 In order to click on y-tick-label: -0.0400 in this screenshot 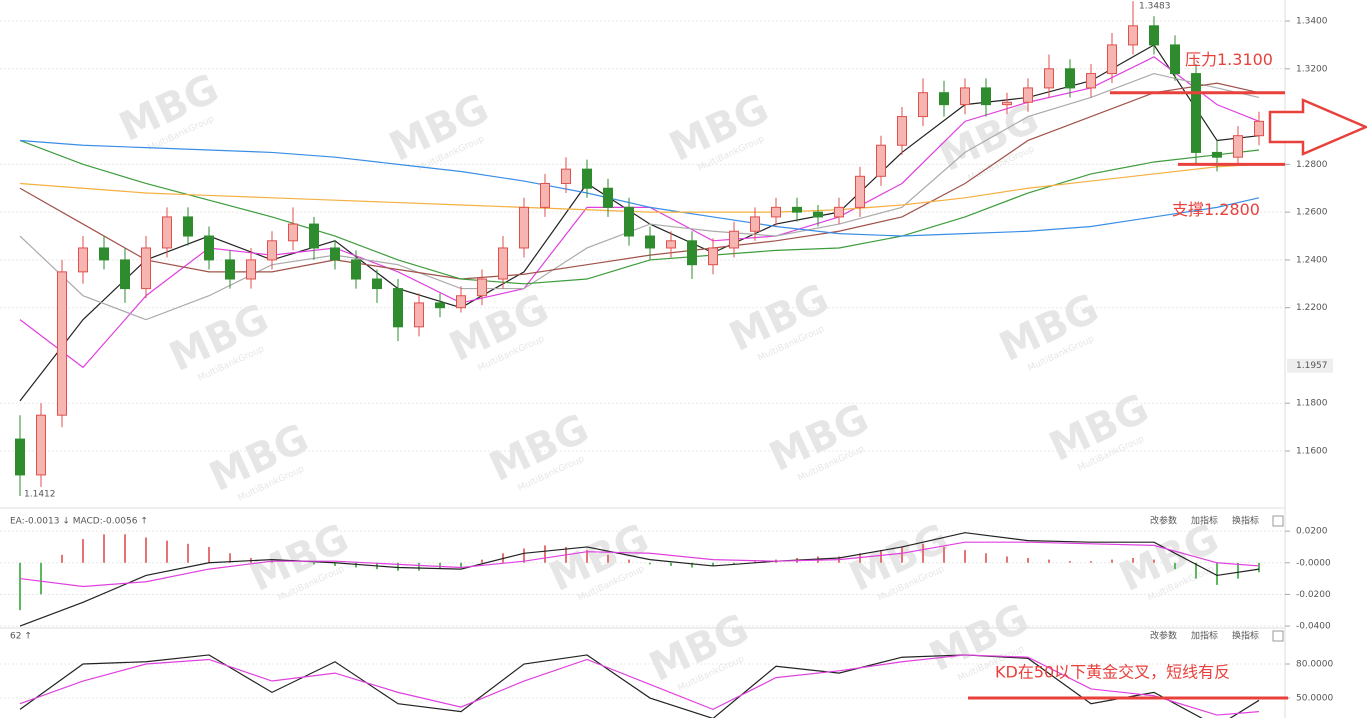, I will do `click(1313, 627)`.